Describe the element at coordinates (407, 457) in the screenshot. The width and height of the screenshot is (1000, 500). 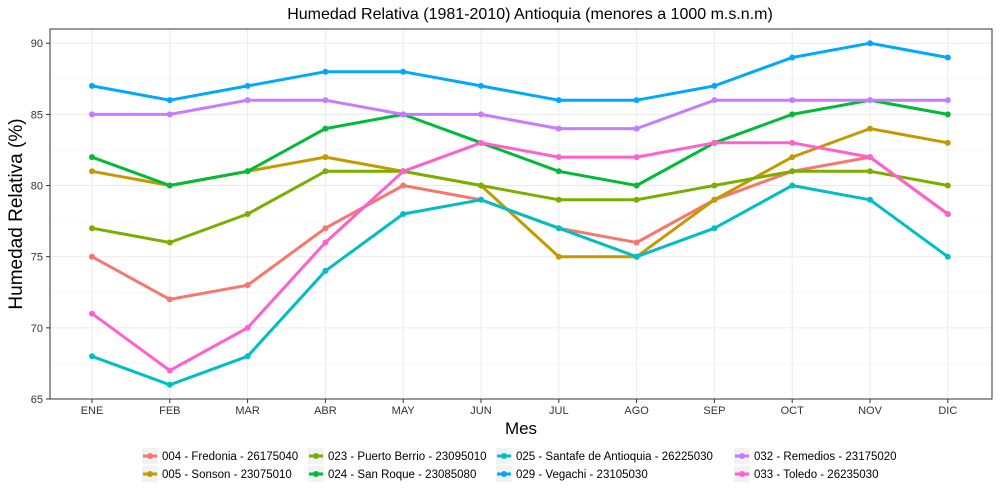
I see `legend-label: 023 - Puerto Berrio - 23095010` at that location.